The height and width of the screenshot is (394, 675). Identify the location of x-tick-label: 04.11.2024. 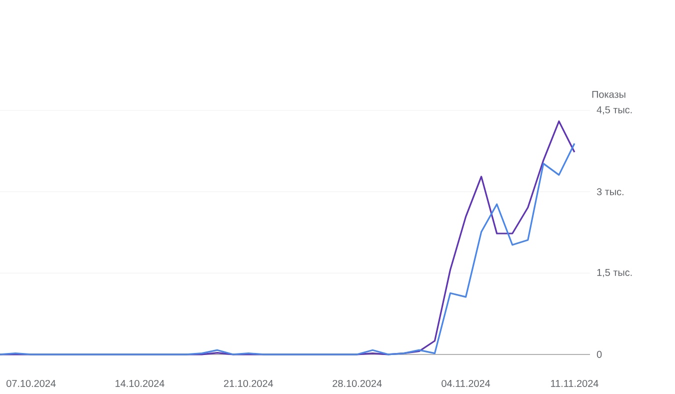
(466, 383).